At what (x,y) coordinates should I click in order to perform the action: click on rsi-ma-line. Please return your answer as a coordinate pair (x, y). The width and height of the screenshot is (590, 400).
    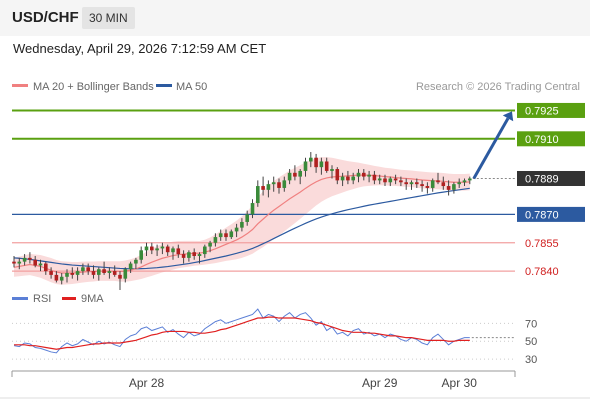
    Looking at the image, I should click on (242, 333).